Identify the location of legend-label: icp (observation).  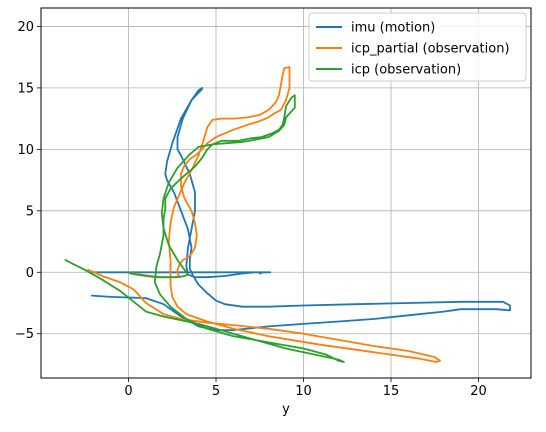
(406, 70).